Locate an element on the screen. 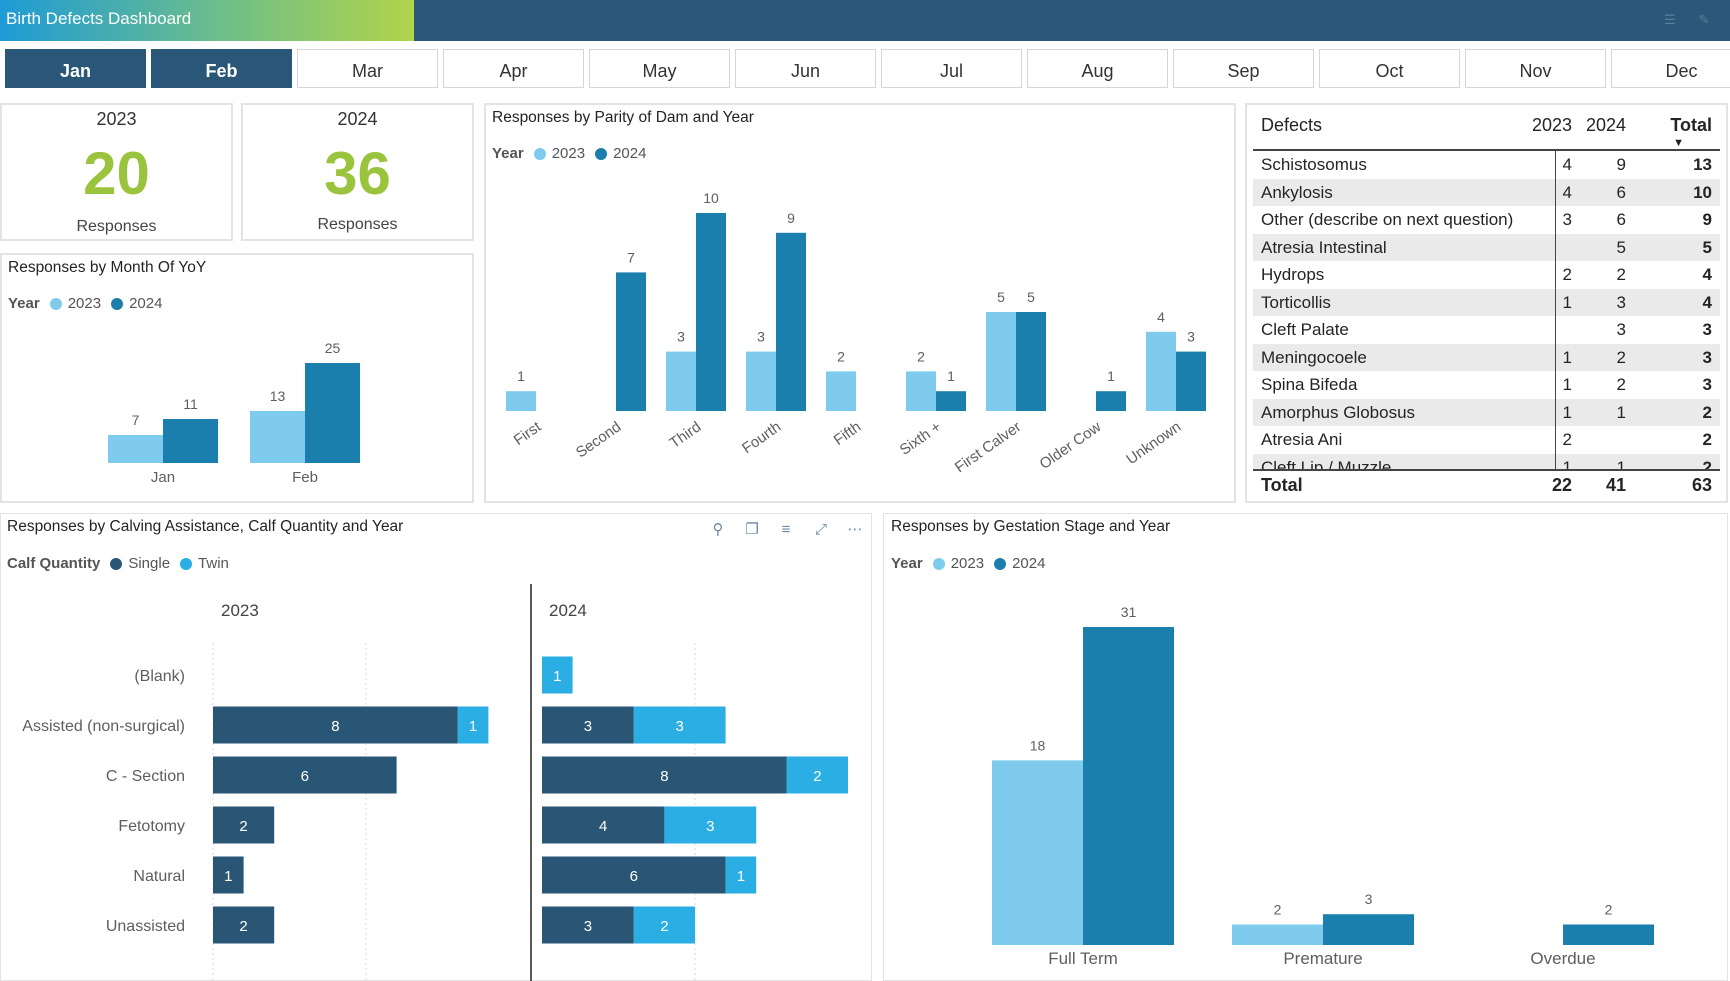  table-row: Torticollis 1 3 4 is located at coordinates (1486, 302).